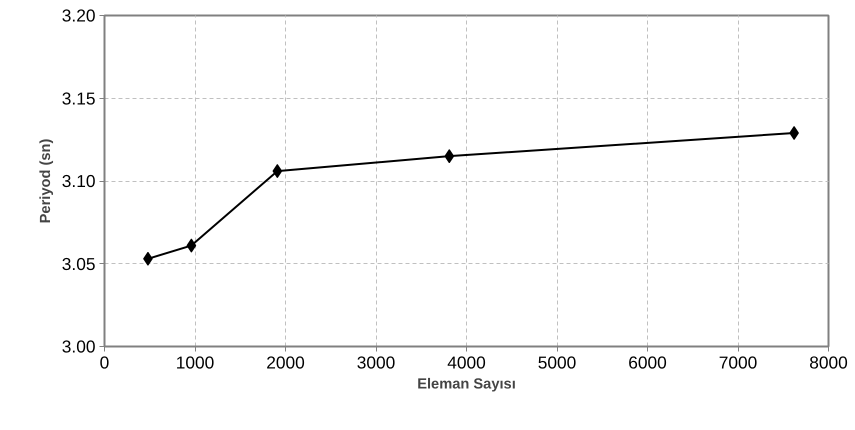  What do you see at coordinates (449, 156) in the screenshot?
I see `point` at bounding box center [449, 156].